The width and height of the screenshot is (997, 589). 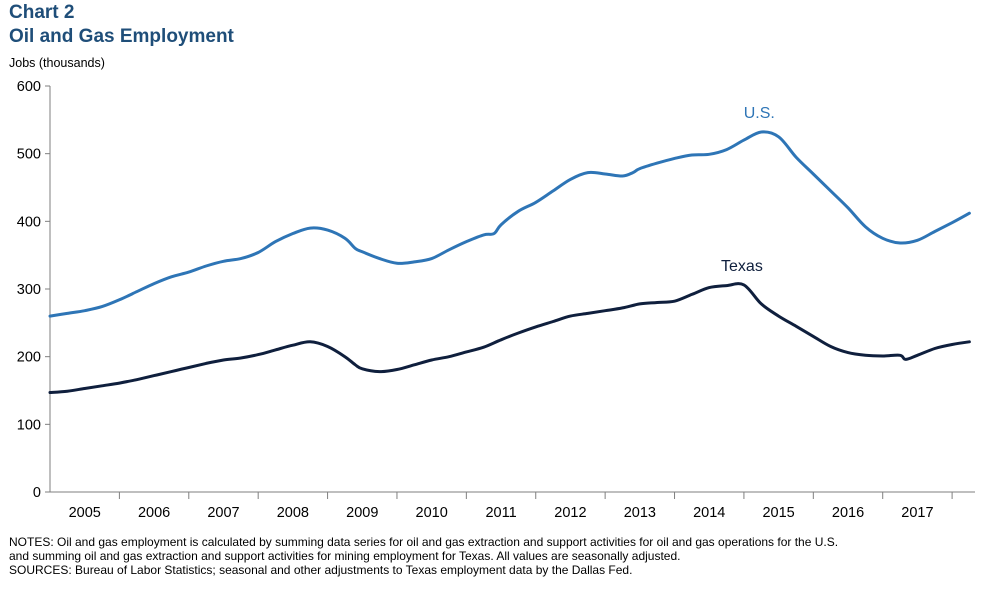 What do you see at coordinates (154, 513) in the screenshot?
I see `x-tick-label: 2006` at bounding box center [154, 513].